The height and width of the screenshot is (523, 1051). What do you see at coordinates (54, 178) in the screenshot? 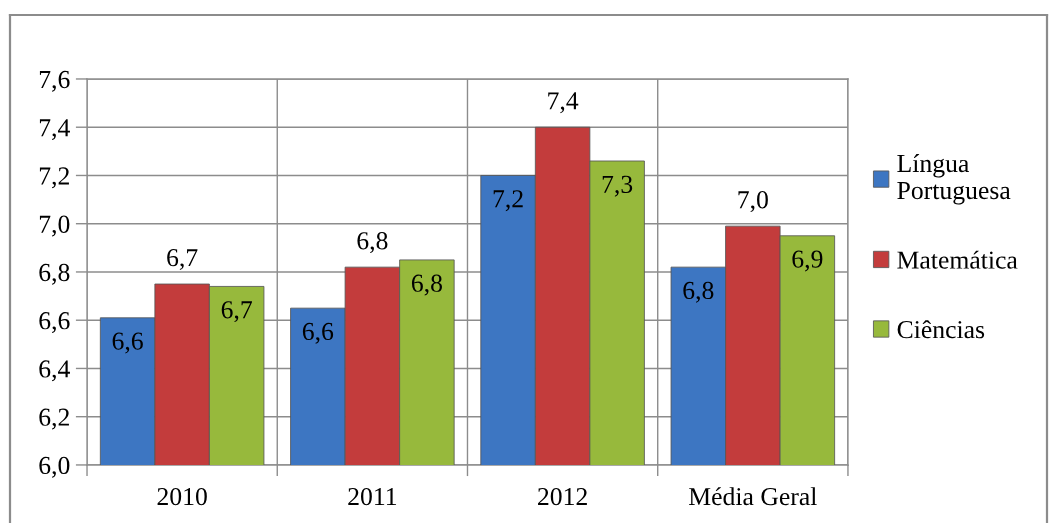
I see `y-tick-label: 7,2` at bounding box center [54, 178].